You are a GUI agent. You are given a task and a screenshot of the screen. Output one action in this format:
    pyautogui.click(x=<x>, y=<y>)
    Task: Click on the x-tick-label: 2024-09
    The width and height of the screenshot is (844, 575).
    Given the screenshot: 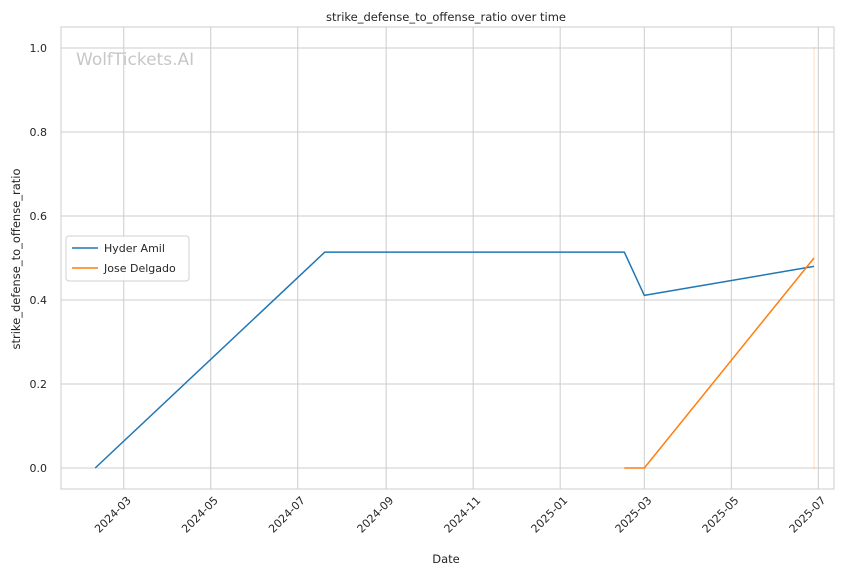 What is the action you would take?
    pyautogui.click(x=376, y=515)
    